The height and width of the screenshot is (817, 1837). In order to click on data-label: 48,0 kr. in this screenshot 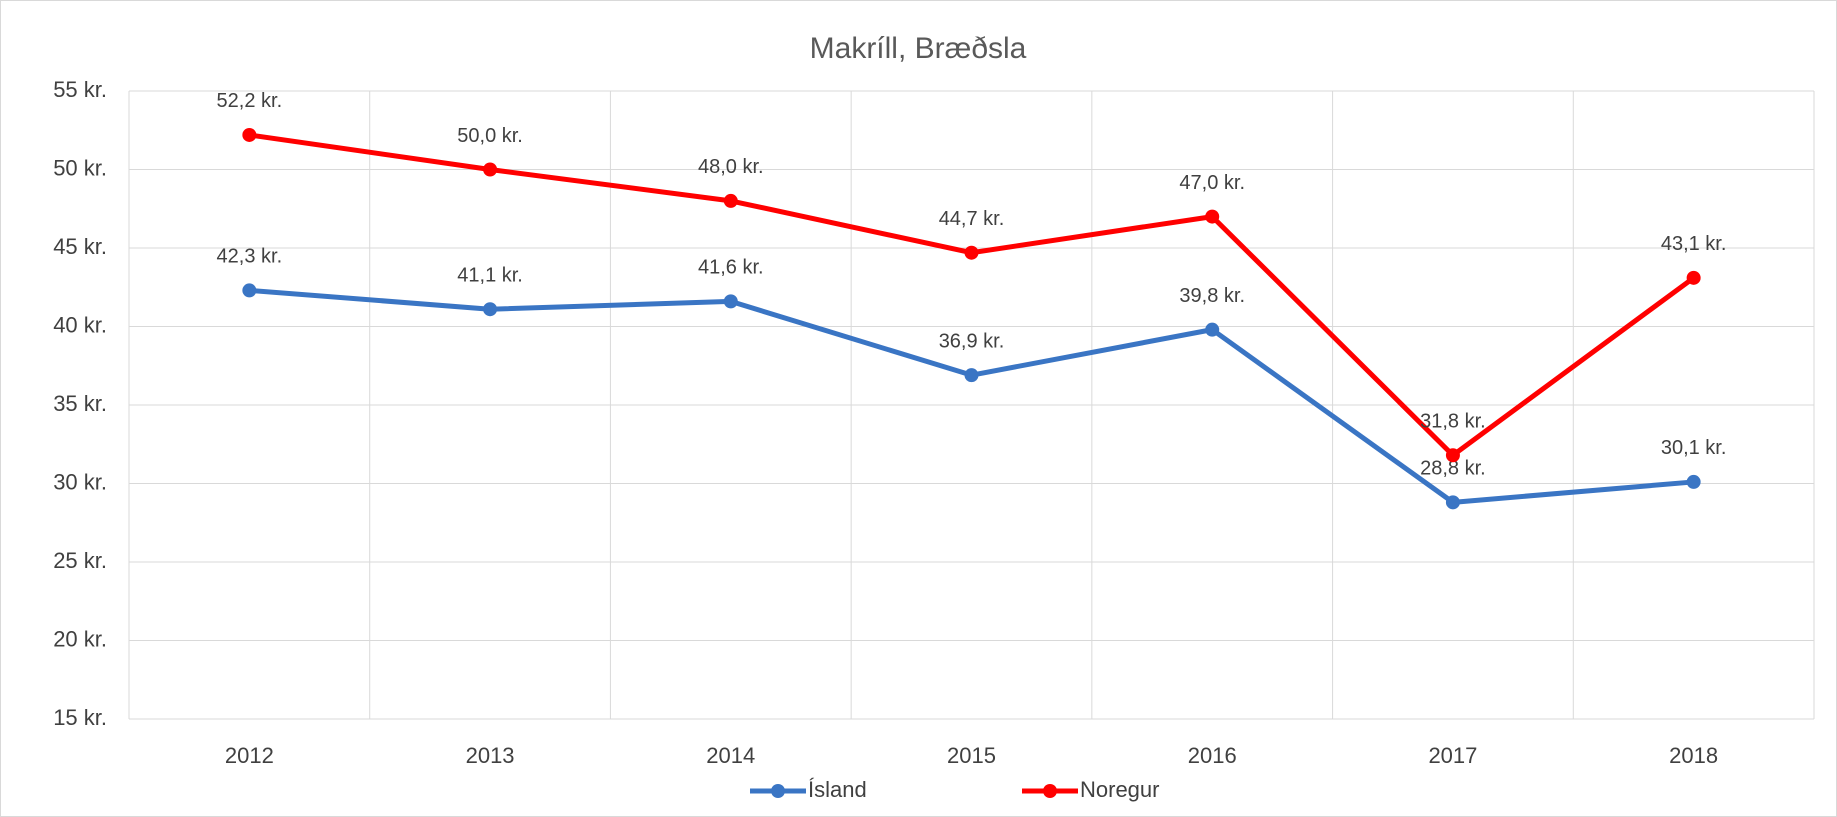, I will do `click(731, 167)`.